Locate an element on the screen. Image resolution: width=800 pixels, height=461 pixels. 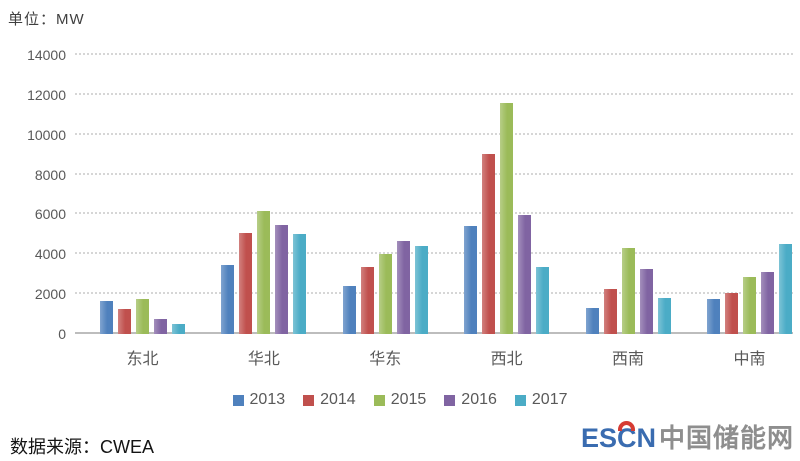
y-axis: 0 2000 4000 6000 8000 10000 12000 14000 is located at coordinates (33, 194).